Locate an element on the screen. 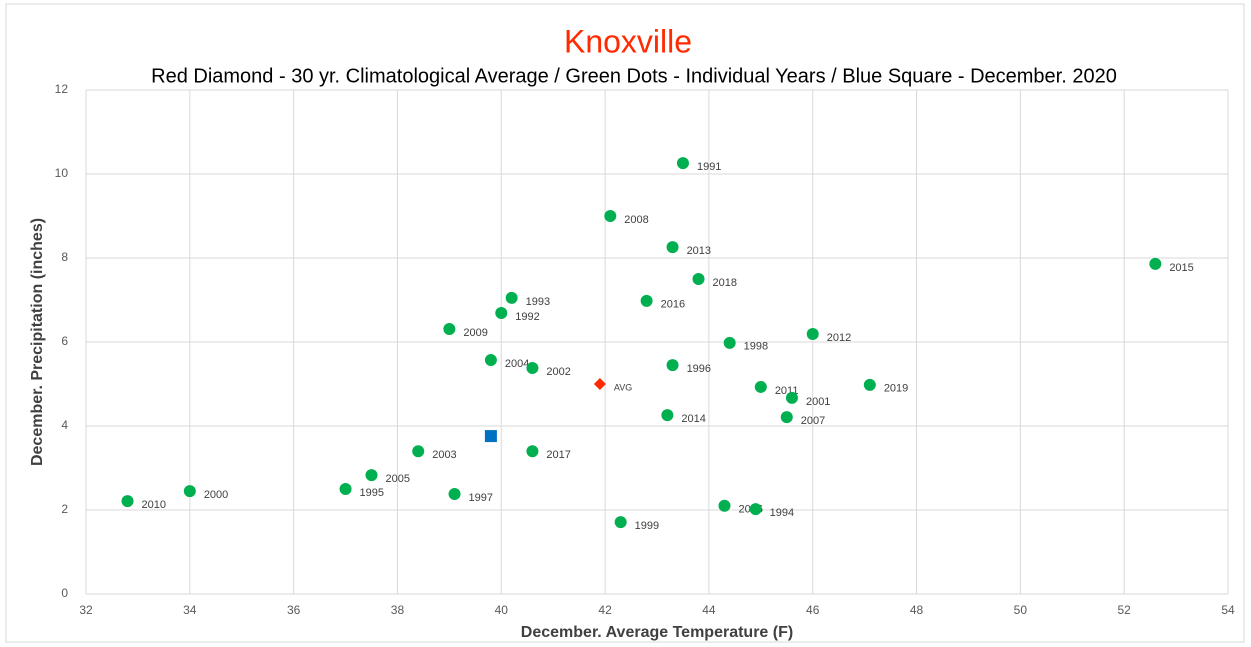  x-tick-label: 38 is located at coordinates (398, 610).